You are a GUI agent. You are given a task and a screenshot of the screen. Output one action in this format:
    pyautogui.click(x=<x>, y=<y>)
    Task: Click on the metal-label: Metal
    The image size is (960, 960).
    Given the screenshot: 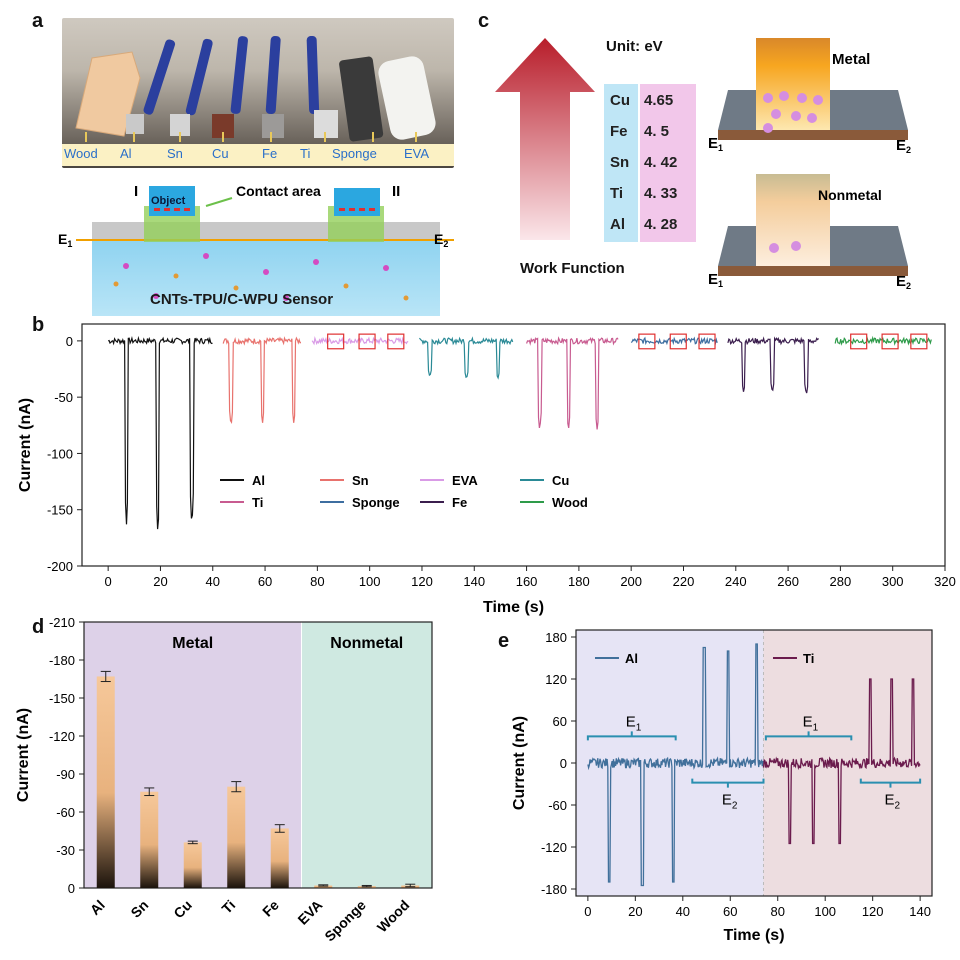 What is the action you would take?
    pyautogui.click(x=851, y=59)
    